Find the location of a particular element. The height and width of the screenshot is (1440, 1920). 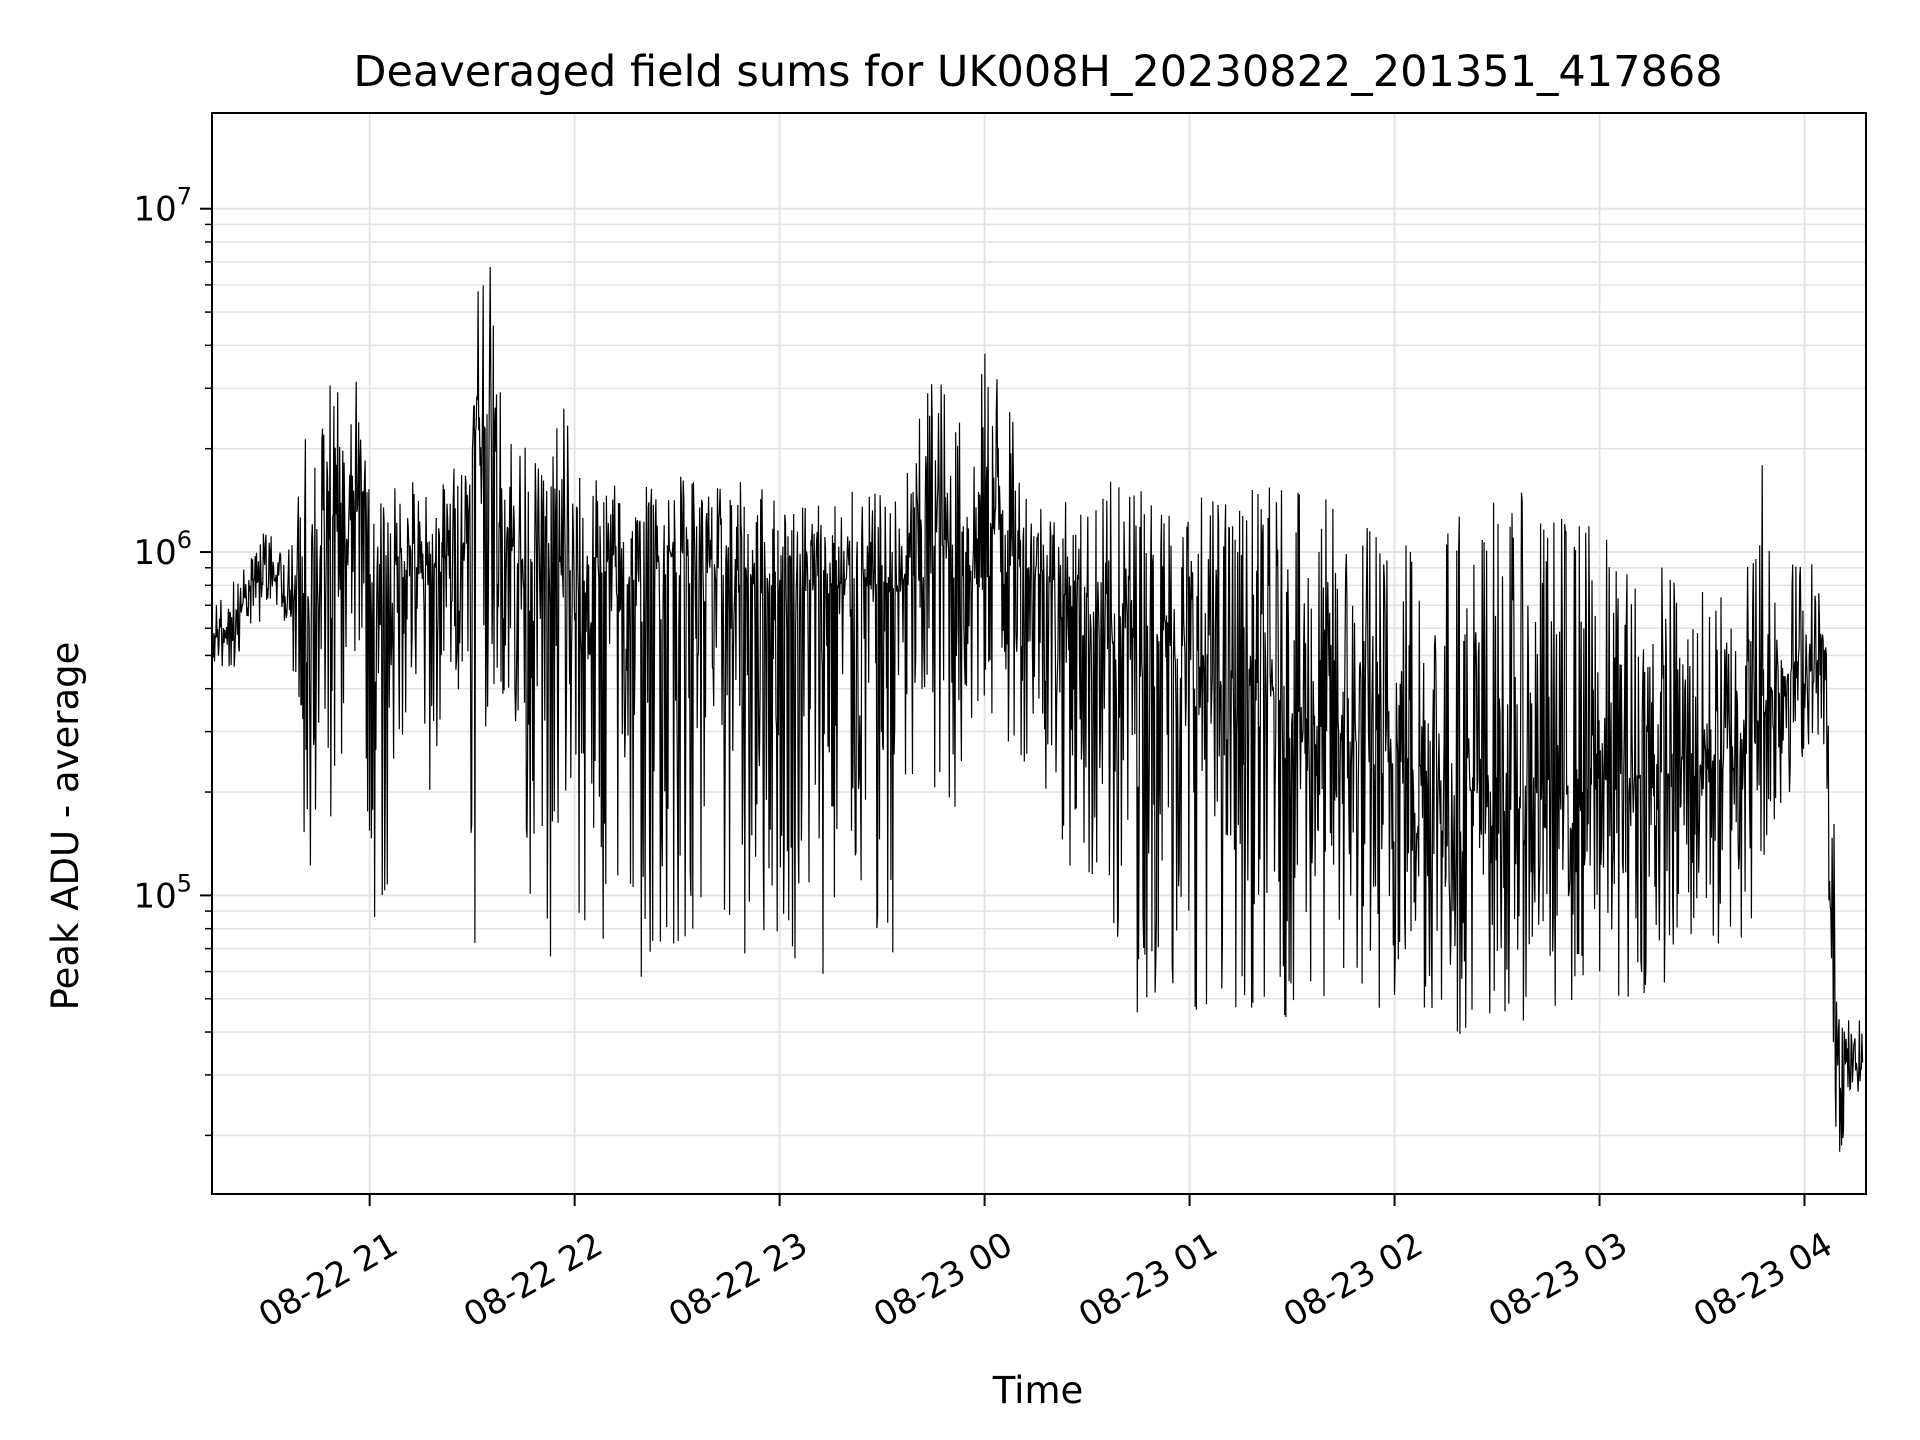

y-tick-label: 10⁶ is located at coordinates (162, 549).